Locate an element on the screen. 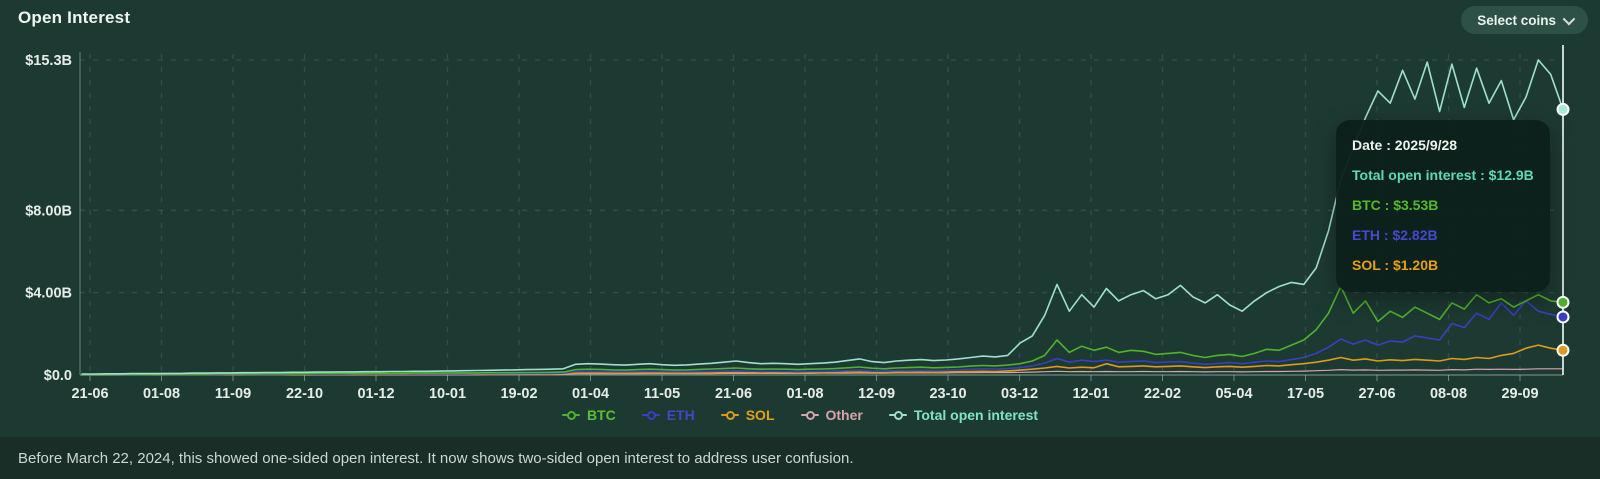  select-coins-button: Select coins is located at coordinates (1524, 20).